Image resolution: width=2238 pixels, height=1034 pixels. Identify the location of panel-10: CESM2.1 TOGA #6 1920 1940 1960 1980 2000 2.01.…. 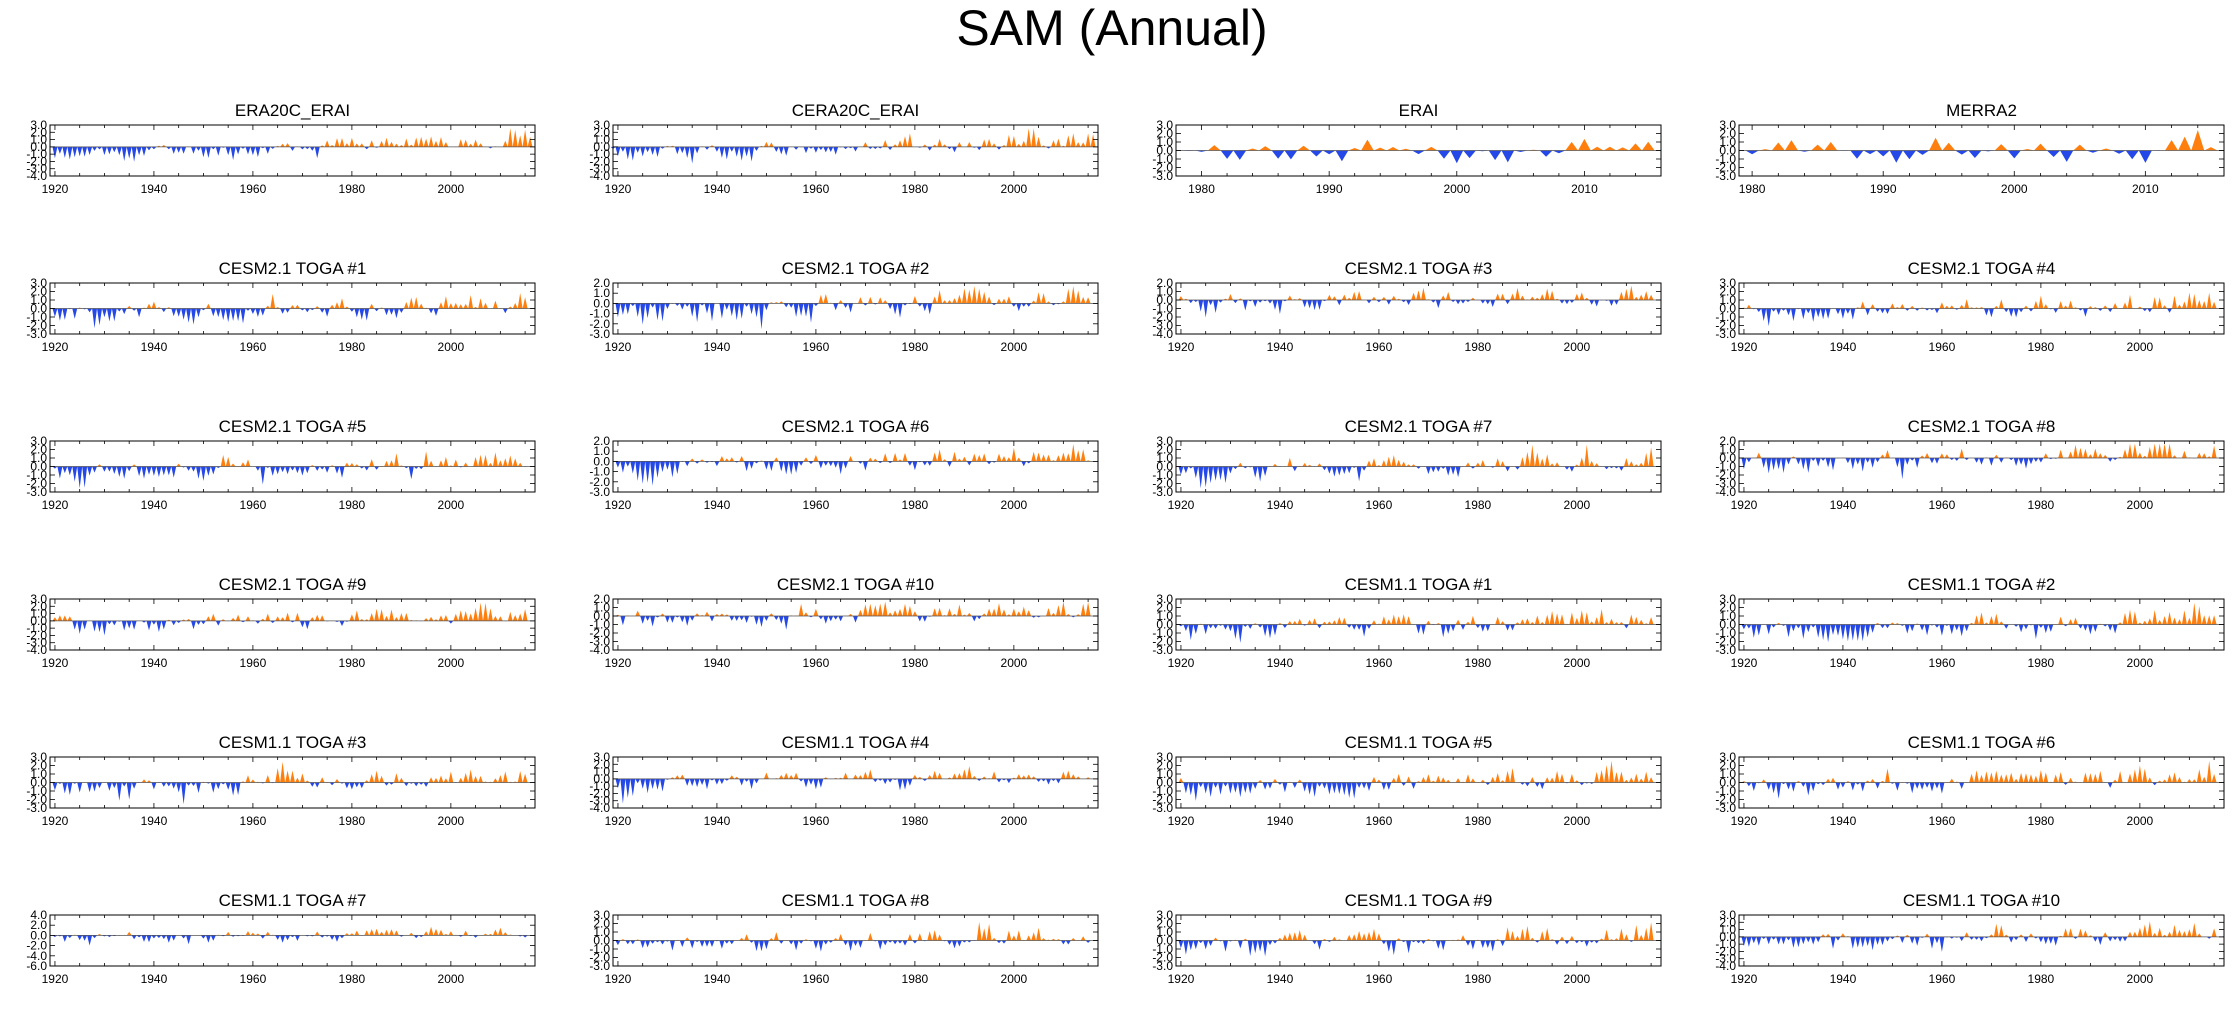
(844, 464).